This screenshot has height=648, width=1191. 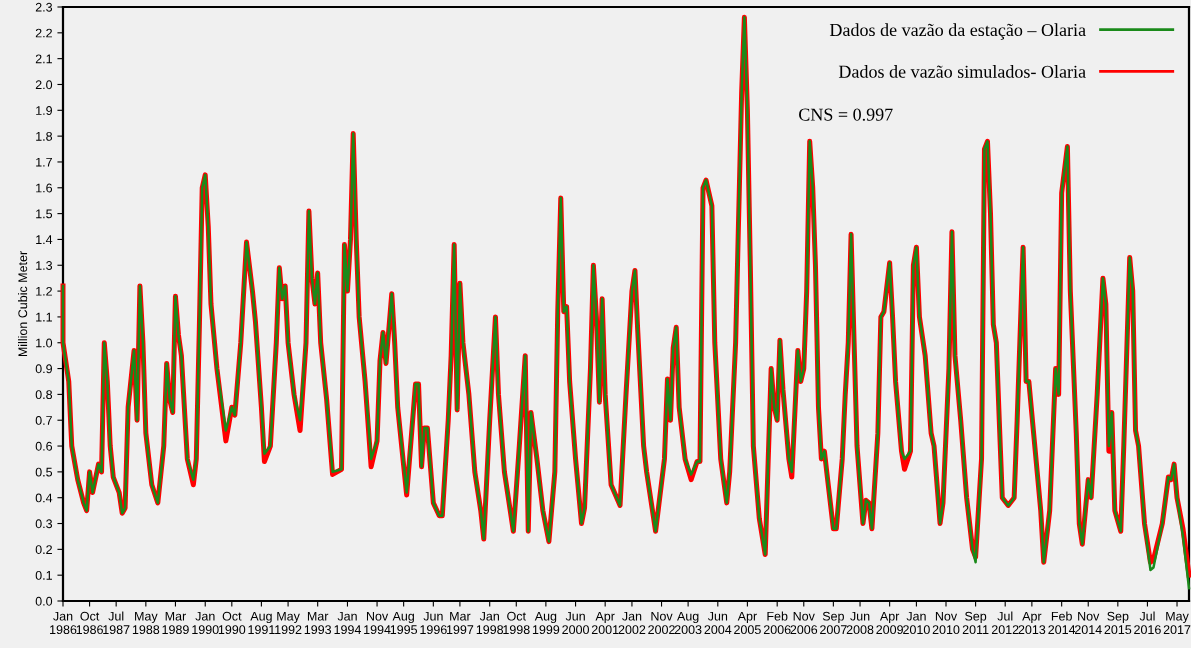 What do you see at coordinates (44, 162) in the screenshot?
I see `y-tick-label: 1.7` at bounding box center [44, 162].